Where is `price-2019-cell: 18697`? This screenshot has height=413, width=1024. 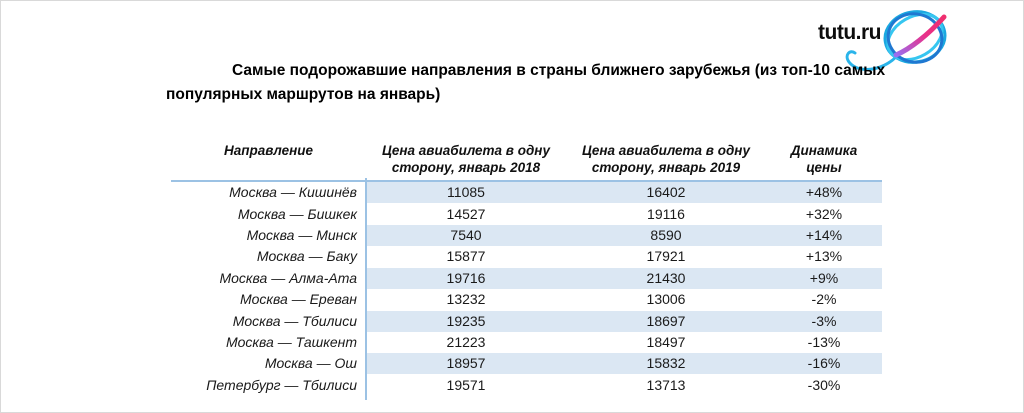 price-2019-cell: 18697 is located at coordinates (666, 321).